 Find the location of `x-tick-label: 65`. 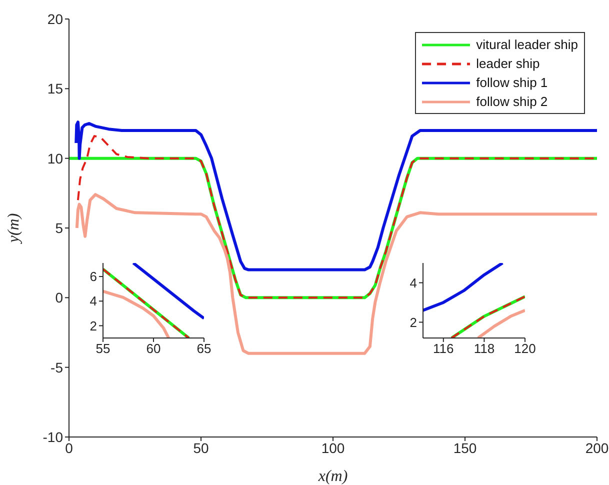

x-tick-label: 65 is located at coordinates (204, 348).